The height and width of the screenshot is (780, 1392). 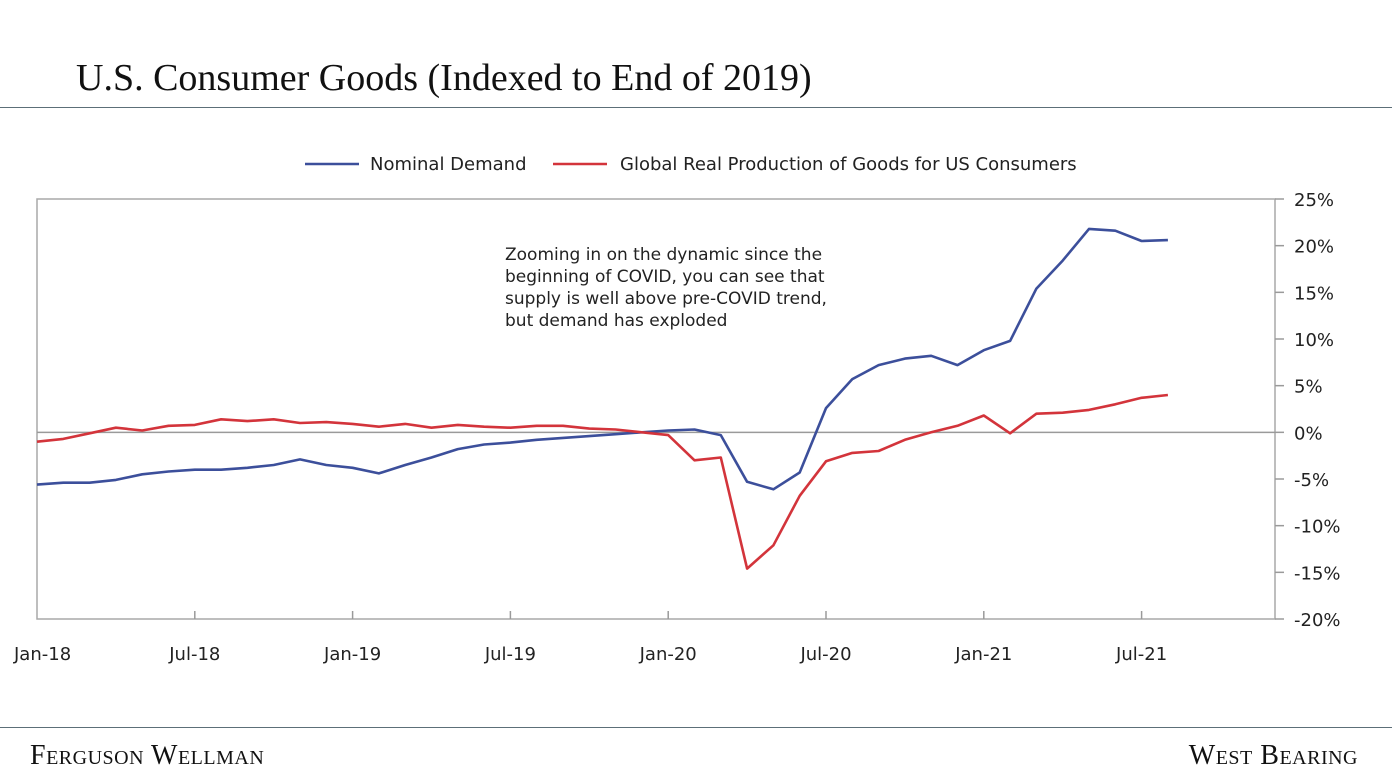 I want to click on footer-divider, so click(x=696, y=727).